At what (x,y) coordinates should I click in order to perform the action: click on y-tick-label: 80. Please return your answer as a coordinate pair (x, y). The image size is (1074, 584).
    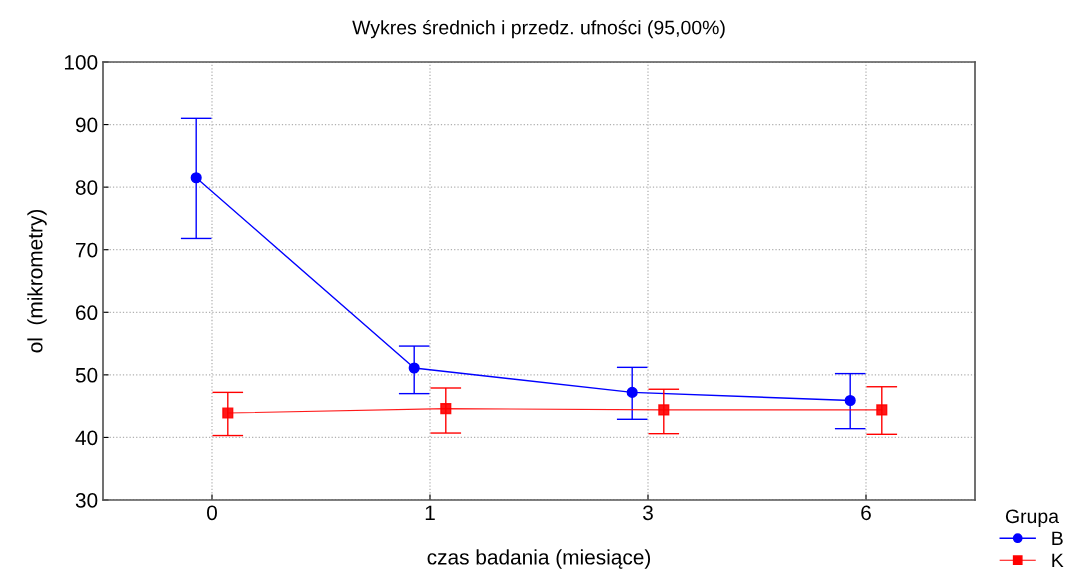
    Looking at the image, I should click on (86, 187).